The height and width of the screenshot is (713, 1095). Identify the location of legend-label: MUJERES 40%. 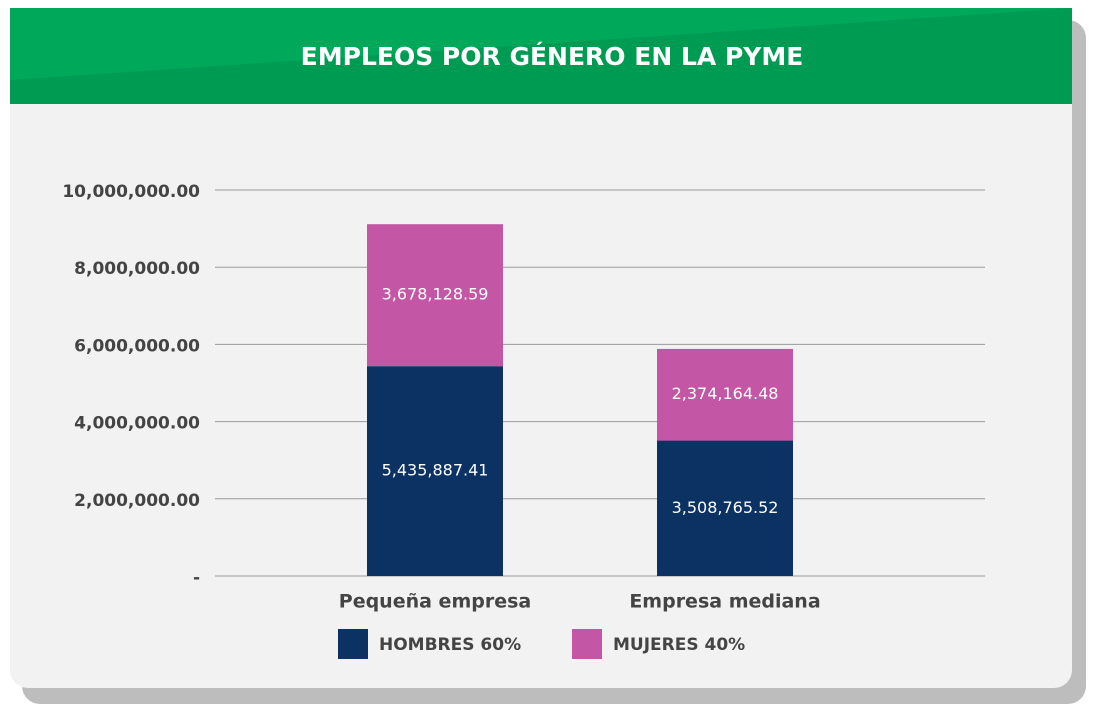
(679, 645).